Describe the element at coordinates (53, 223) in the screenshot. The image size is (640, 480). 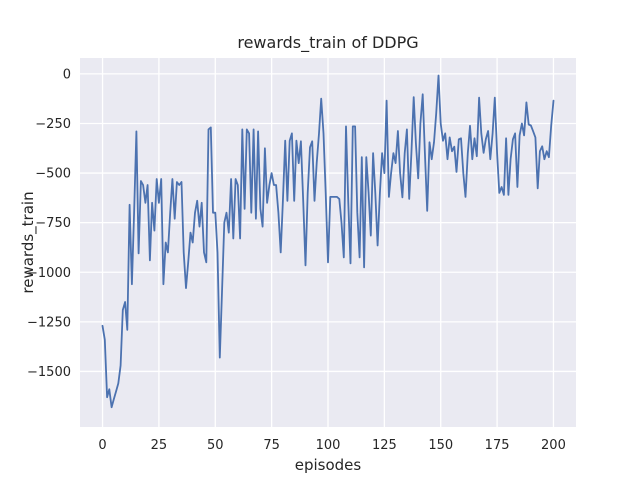
I see `y-tick-label: −750` at that location.